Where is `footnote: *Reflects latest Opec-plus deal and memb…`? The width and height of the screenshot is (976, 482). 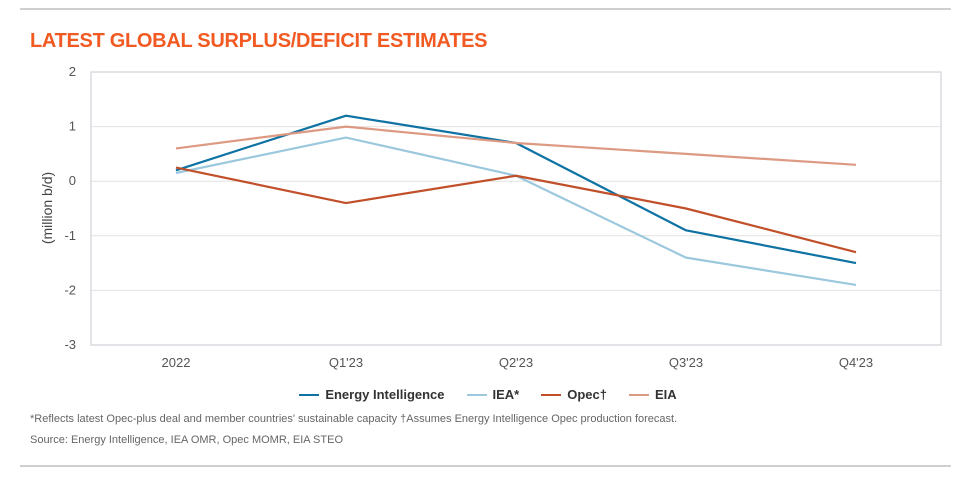 footnote: *Reflects latest Opec-plus deal and memb… is located at coordinates (354, 419).